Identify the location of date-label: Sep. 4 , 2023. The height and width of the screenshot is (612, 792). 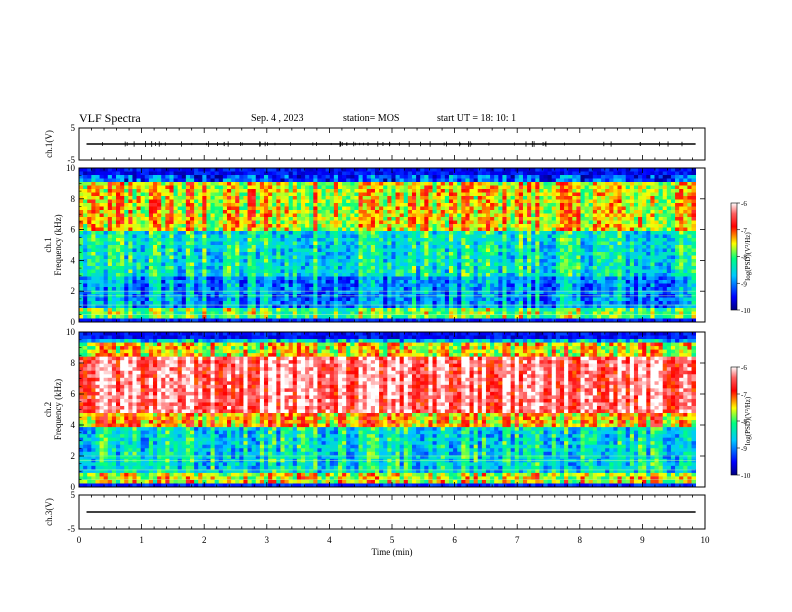
(277, 118).